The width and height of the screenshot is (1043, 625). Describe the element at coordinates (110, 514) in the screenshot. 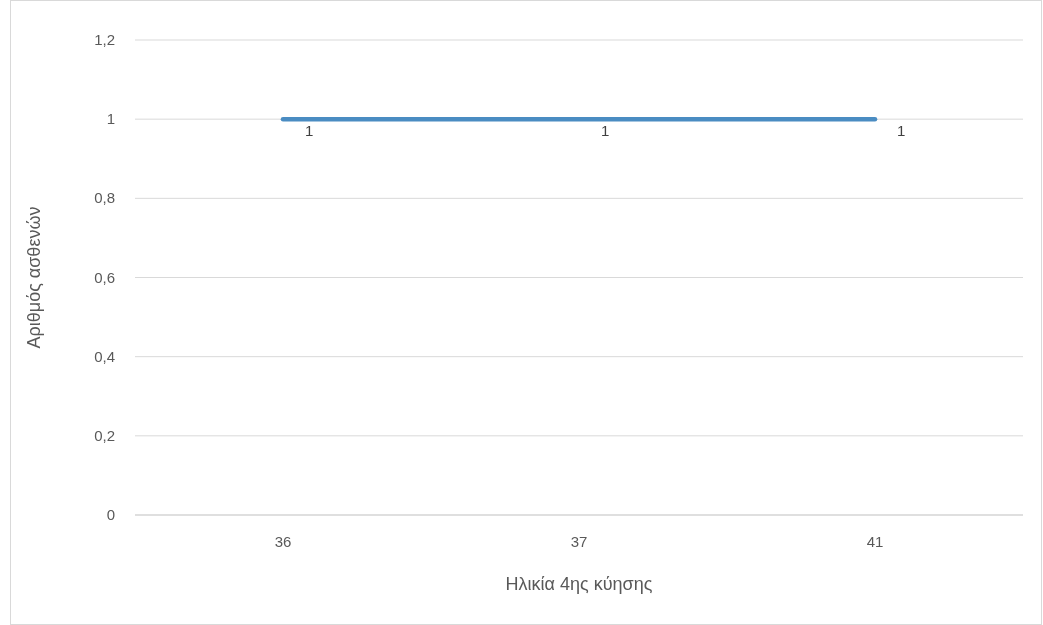

I see `y-tick-label: 0` at that location.